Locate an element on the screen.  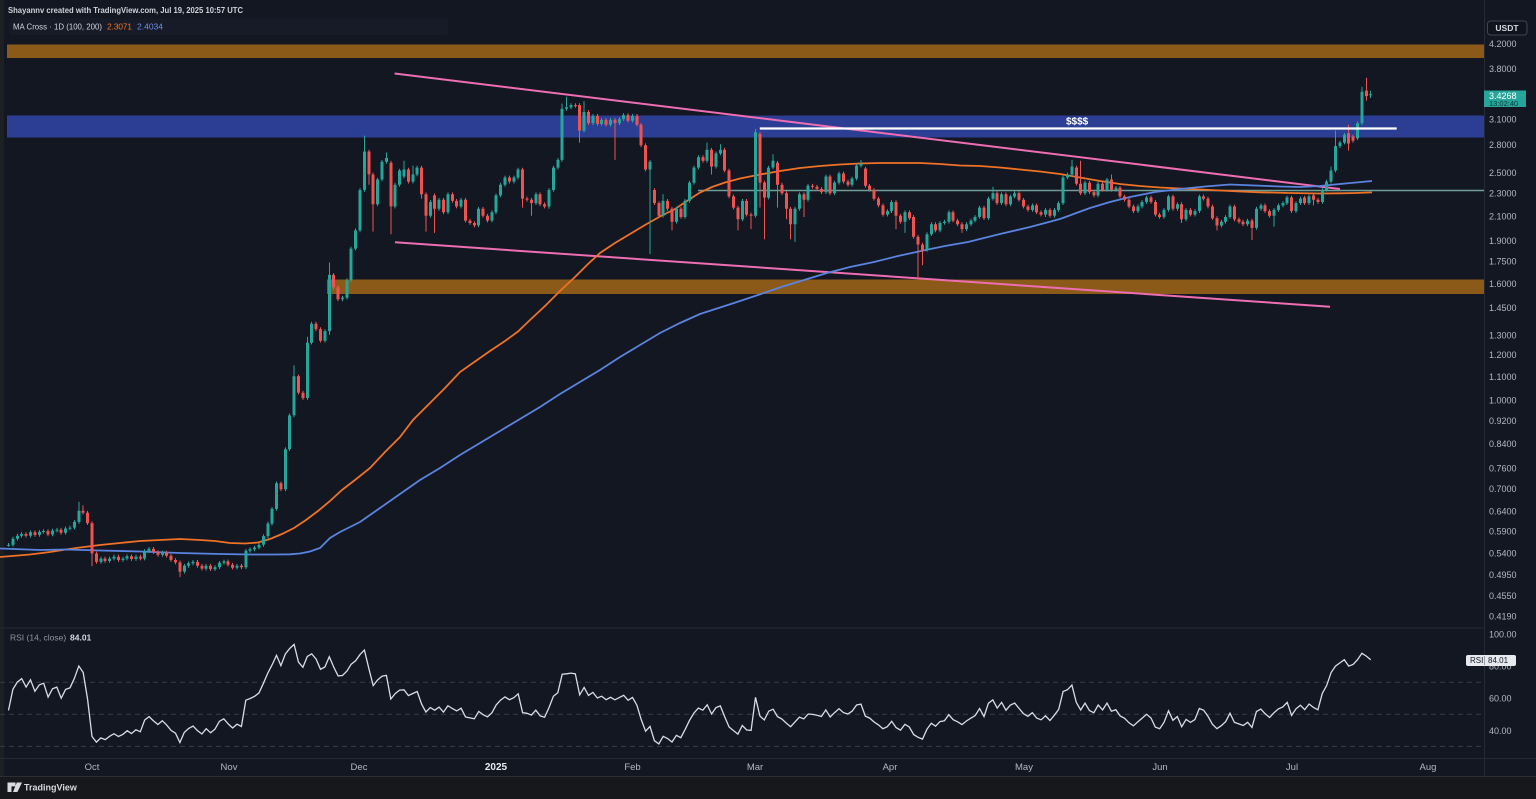
svg-text: 0.7600 is located at coordinates (1503, 469).